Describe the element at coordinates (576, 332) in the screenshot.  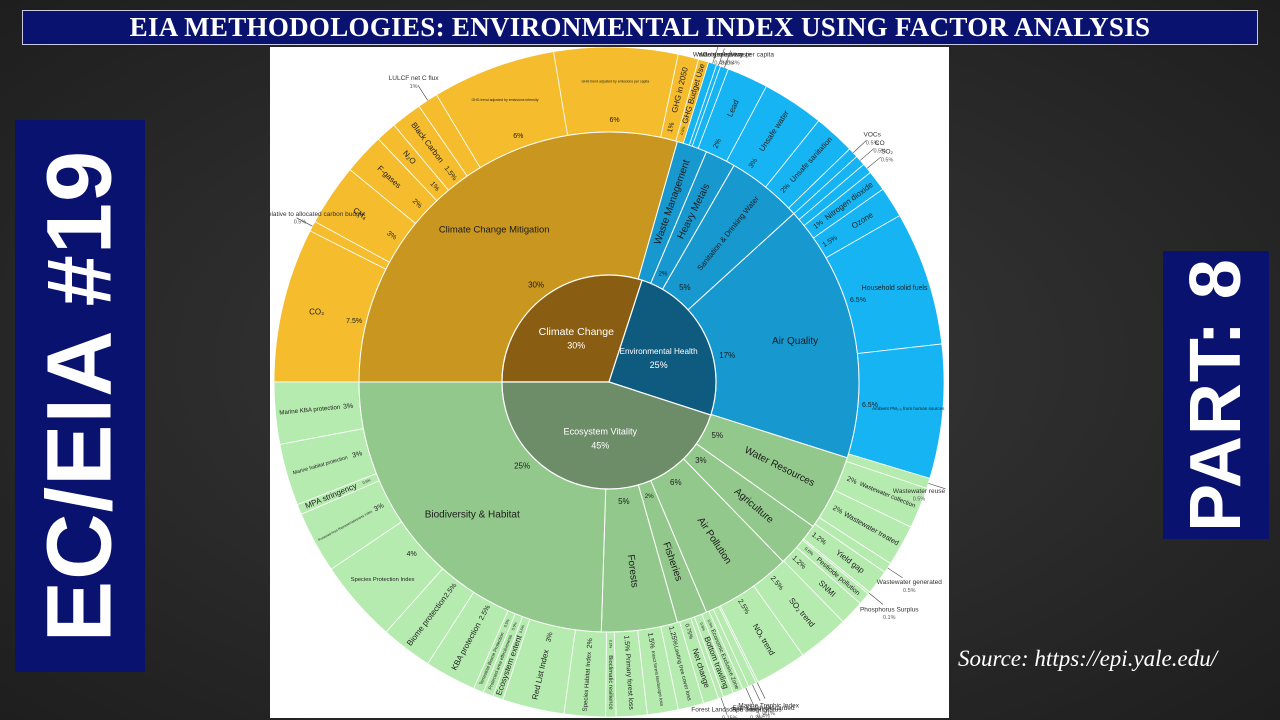
I see `category-label: Climate Change` at that location.